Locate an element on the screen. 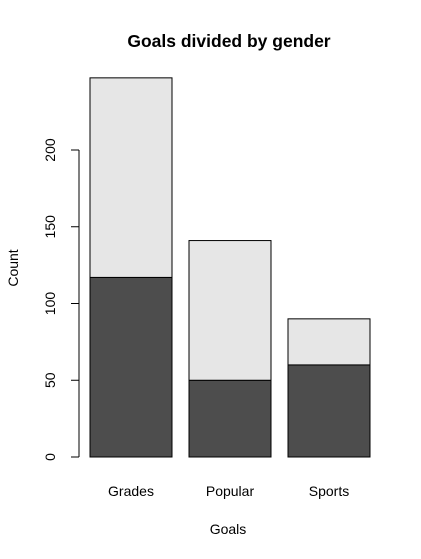 The image size is (421, 559). y-tick-label: 150 is located at coordinates (50, 227).